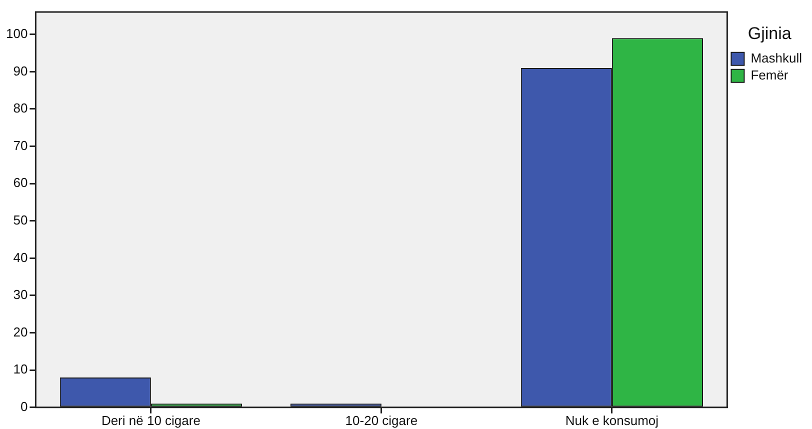 The height and width of the screenshot is (429, 812). What do you see at coordinates (776, 58) in the screenshot?
I see `legend-label: Mashkull` at bounding box center [776, 58].